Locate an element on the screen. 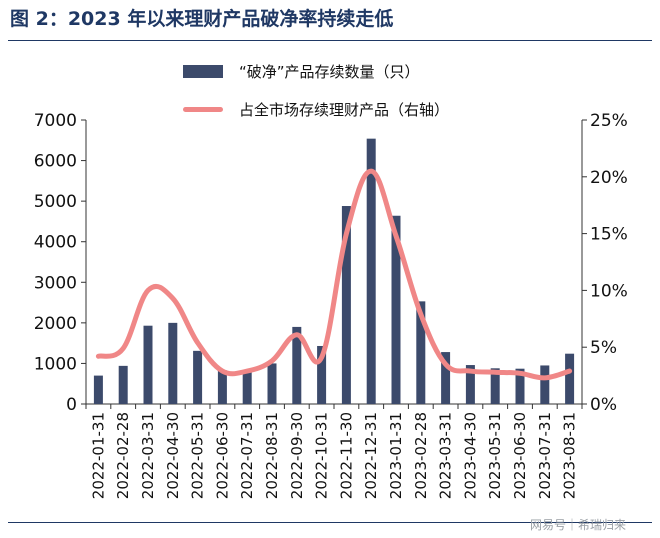  title-divider is located at coordinates (330, 40).